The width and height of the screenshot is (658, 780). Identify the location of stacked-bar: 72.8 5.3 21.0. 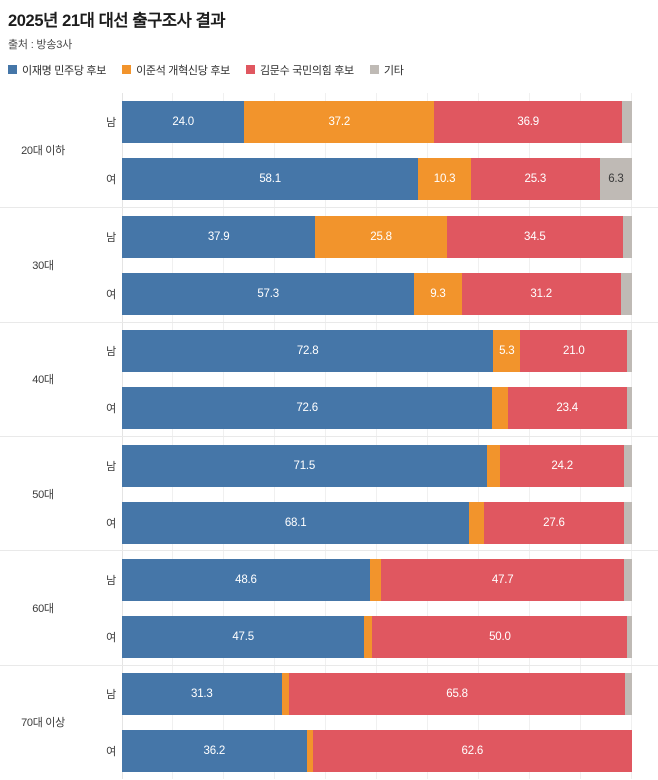
(377, 351).